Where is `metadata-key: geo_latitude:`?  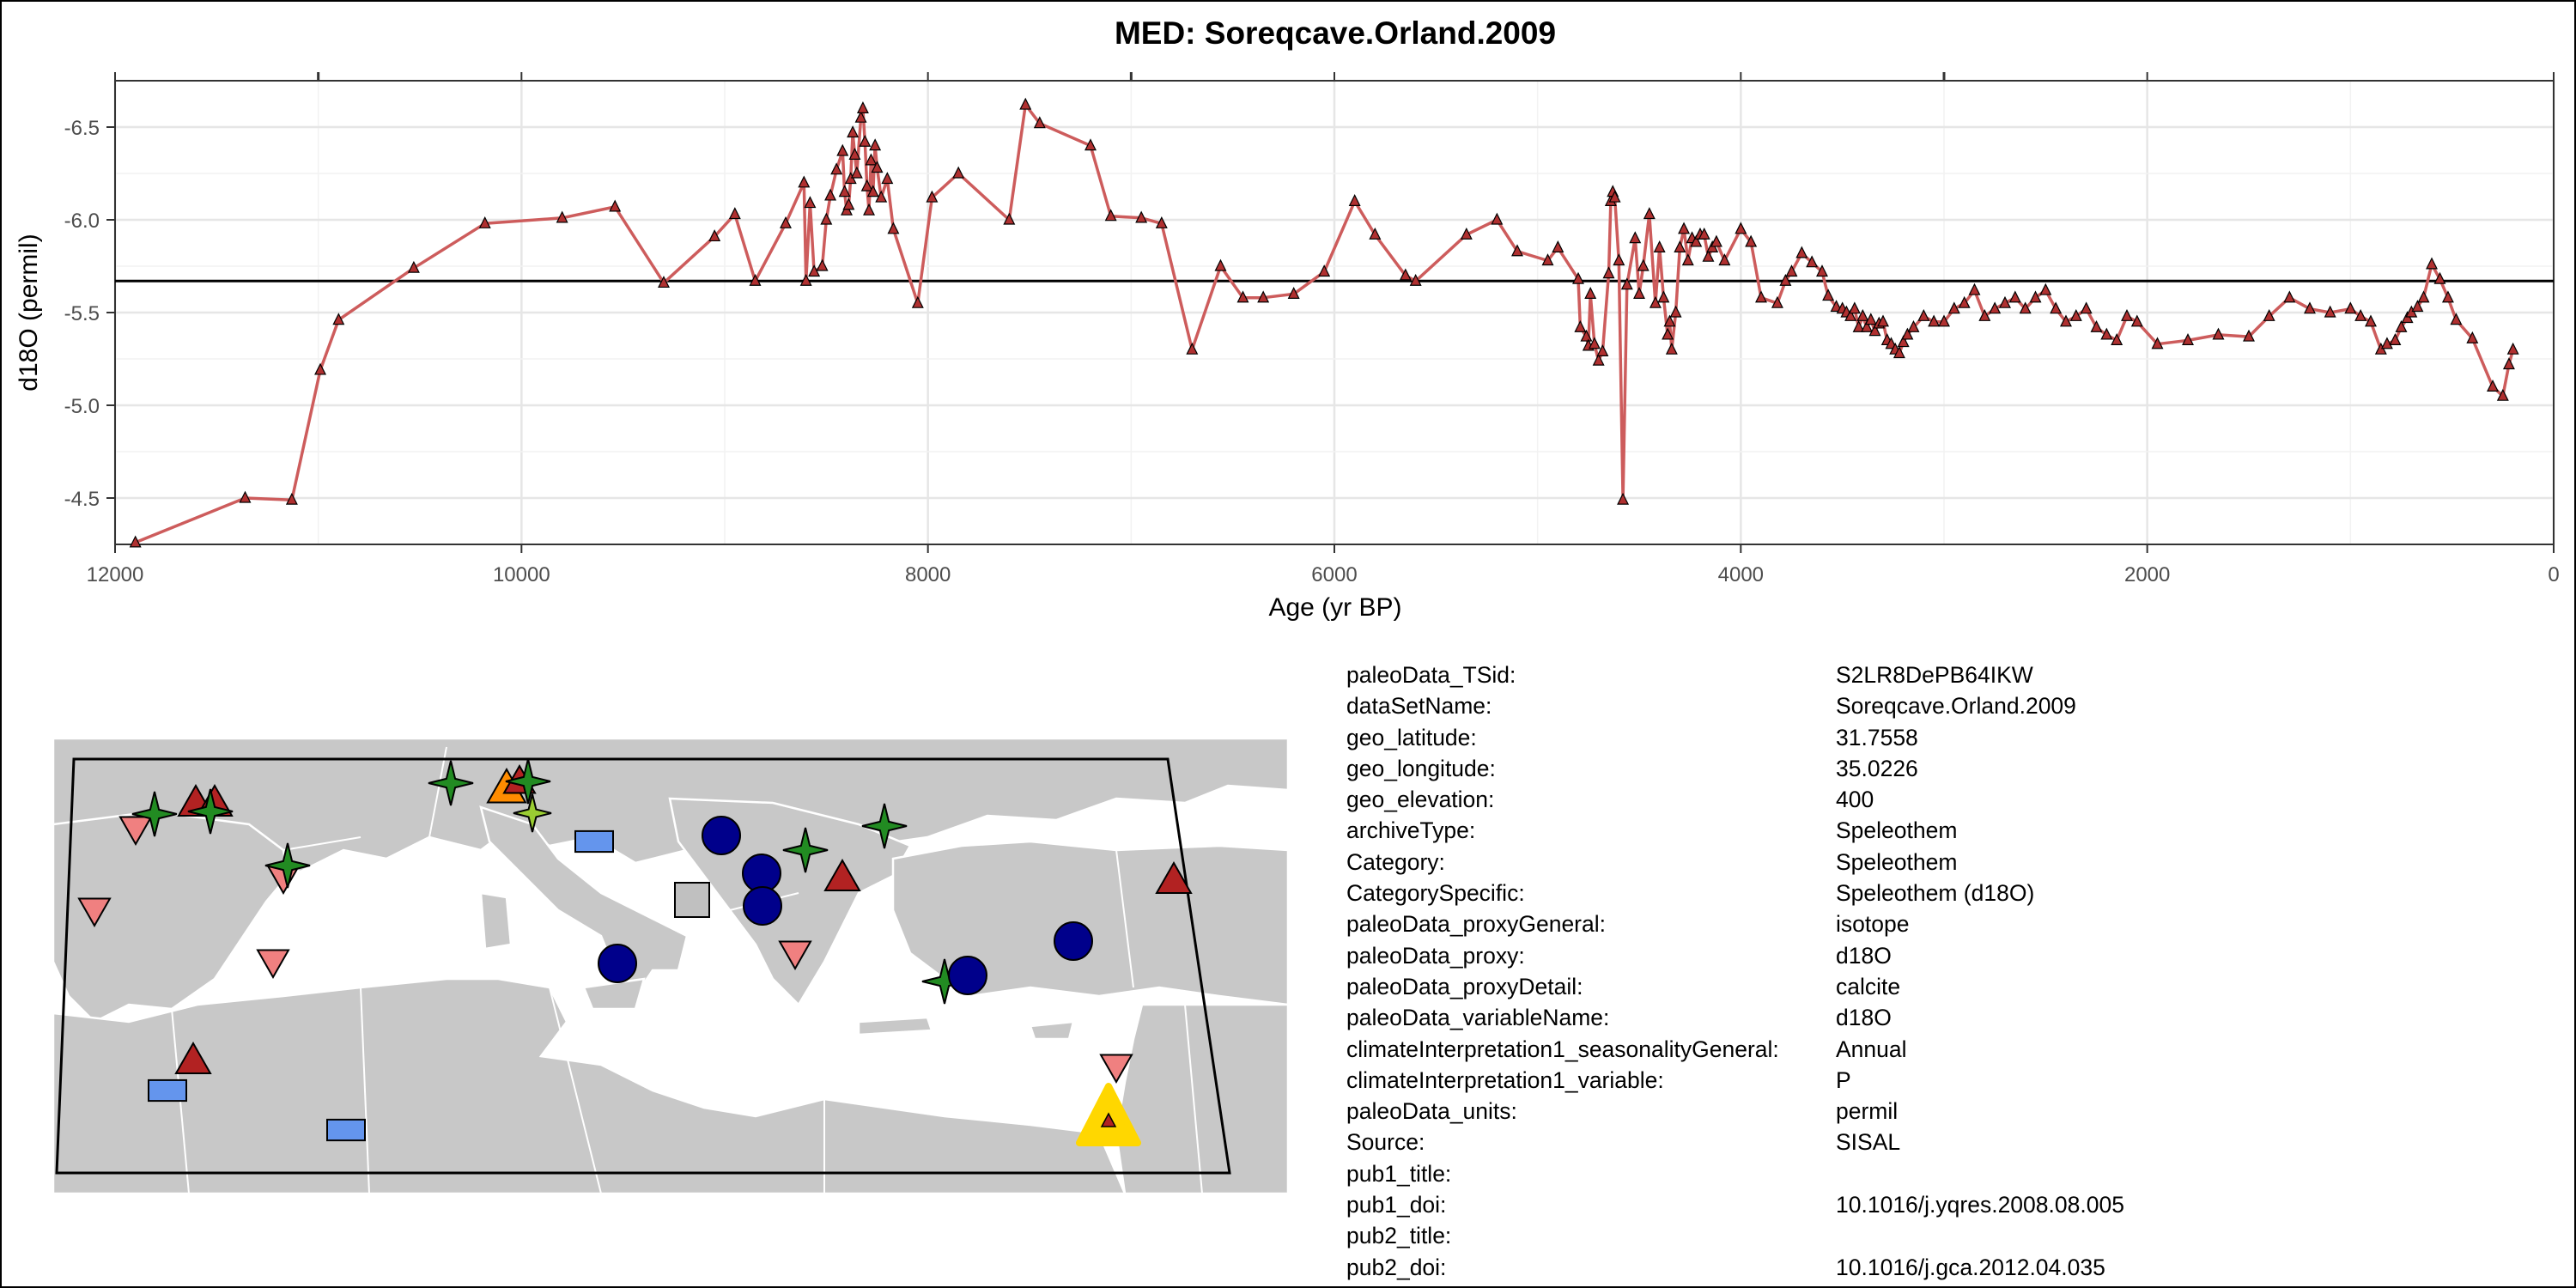 metadata-key: geo_latitude: is located at coordinates (1411, 737).